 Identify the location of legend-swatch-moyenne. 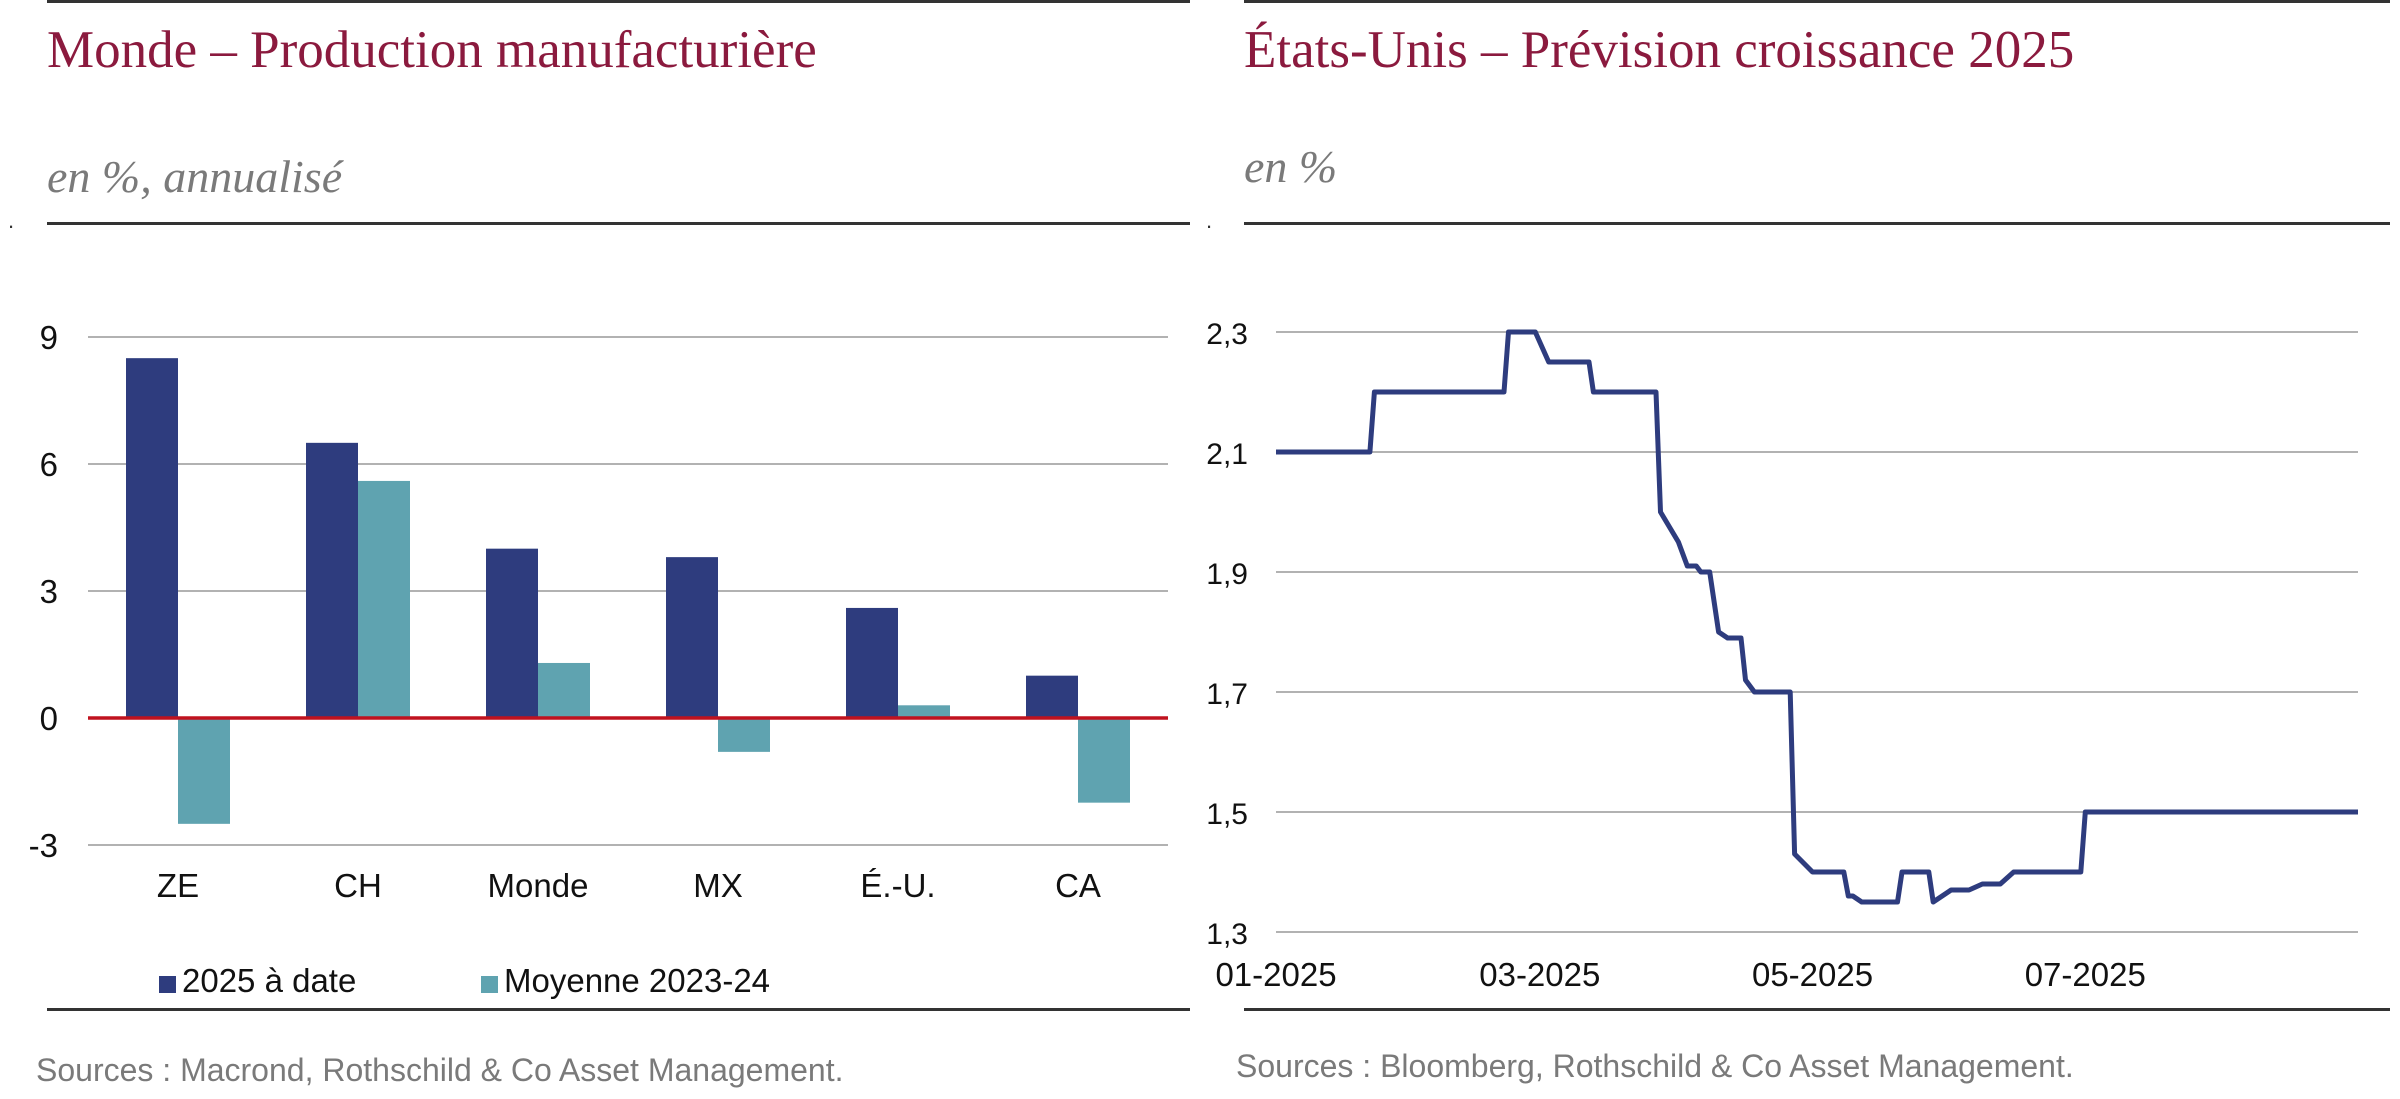
(489, 984).